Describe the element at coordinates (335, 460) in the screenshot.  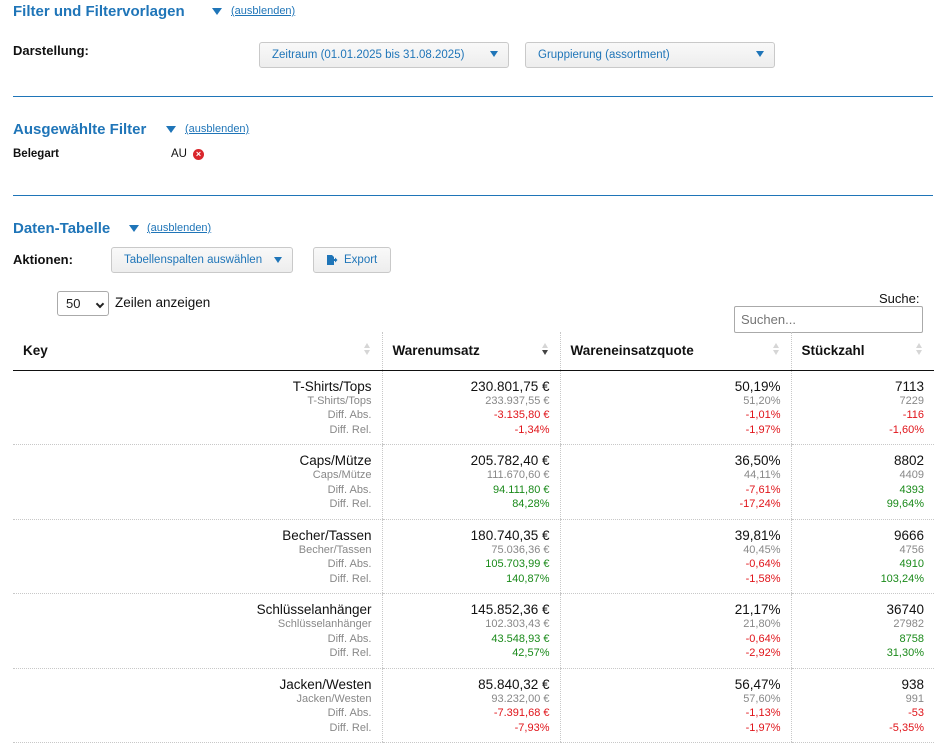
I see `cell-value: Caps/Mütze` at that location.